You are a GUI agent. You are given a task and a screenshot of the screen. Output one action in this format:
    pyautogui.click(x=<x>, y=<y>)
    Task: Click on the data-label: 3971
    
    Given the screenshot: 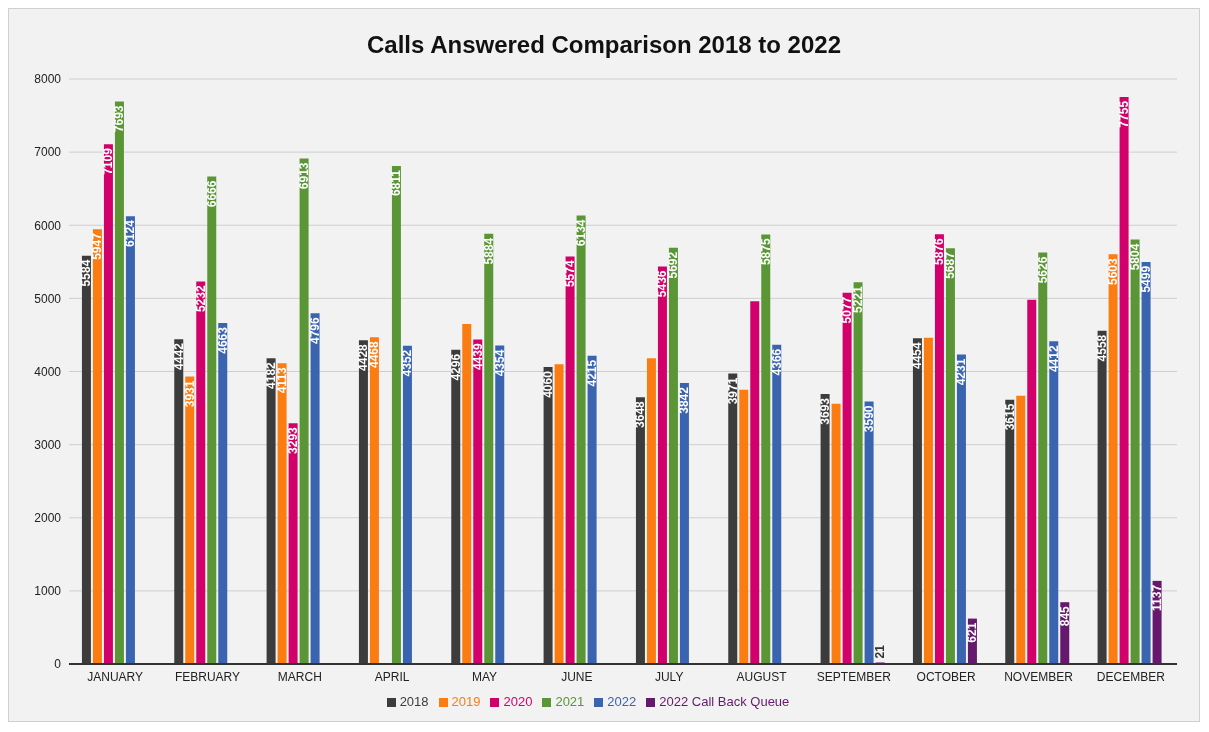 What is the action you would take?
    pyautogui.click(x=732, y=391)
    